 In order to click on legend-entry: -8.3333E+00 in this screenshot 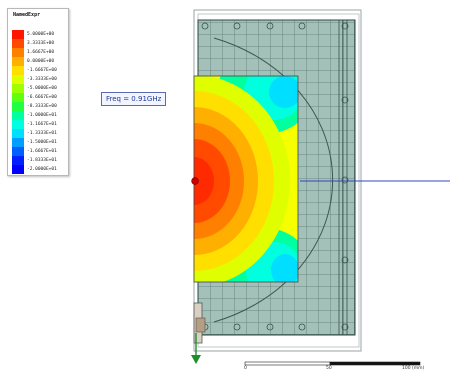, I will do `click(34, 106)`.